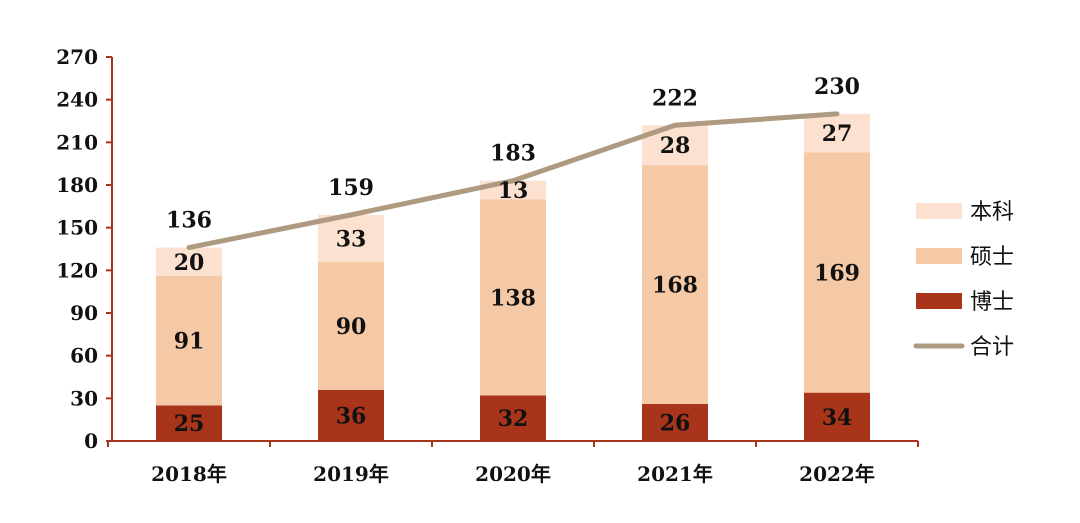 Image resolution: width=1080 pixels, height=523 pixels. I want to click on y-tick-label: 120, so click(77, 270).